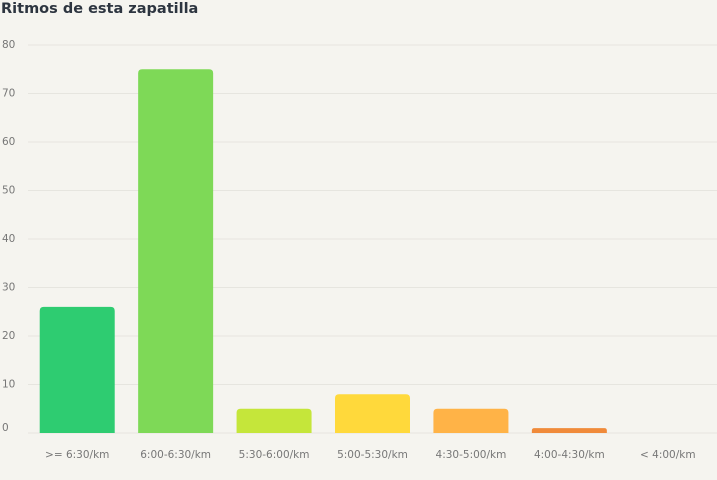 The image size is (717, 480). What do you see at coordinates (5, 428) in the screenshot?
I see `y-tick-label: 0` at bounding box center [5, 428].